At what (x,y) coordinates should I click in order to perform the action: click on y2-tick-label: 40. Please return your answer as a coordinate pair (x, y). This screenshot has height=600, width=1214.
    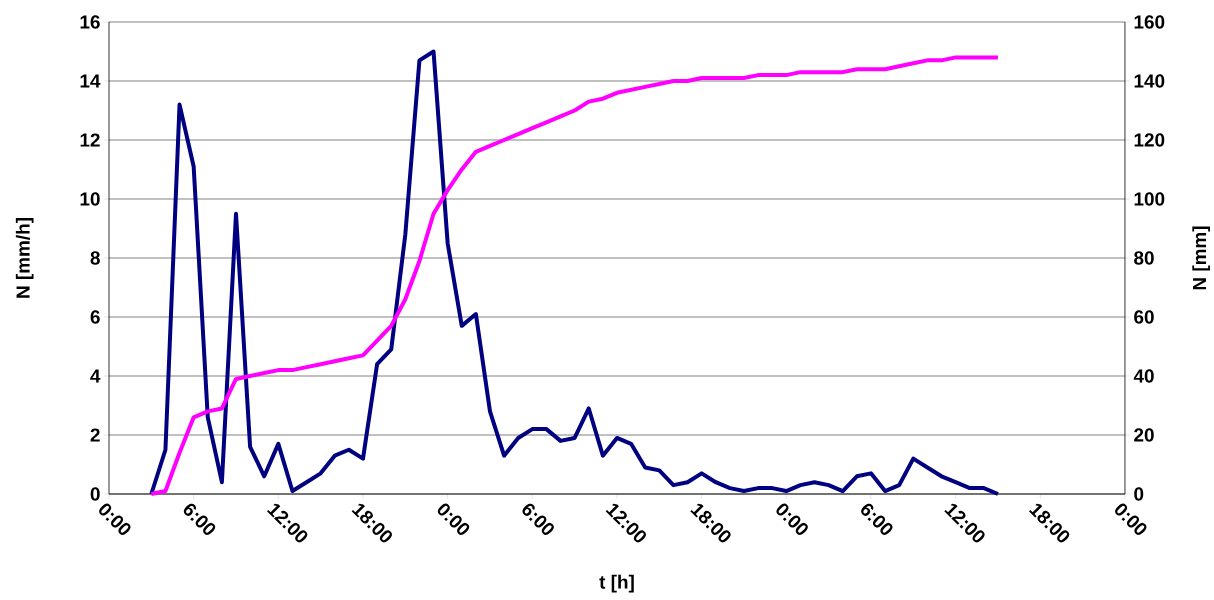
    Looking at the image, I should click on (1143, 376).